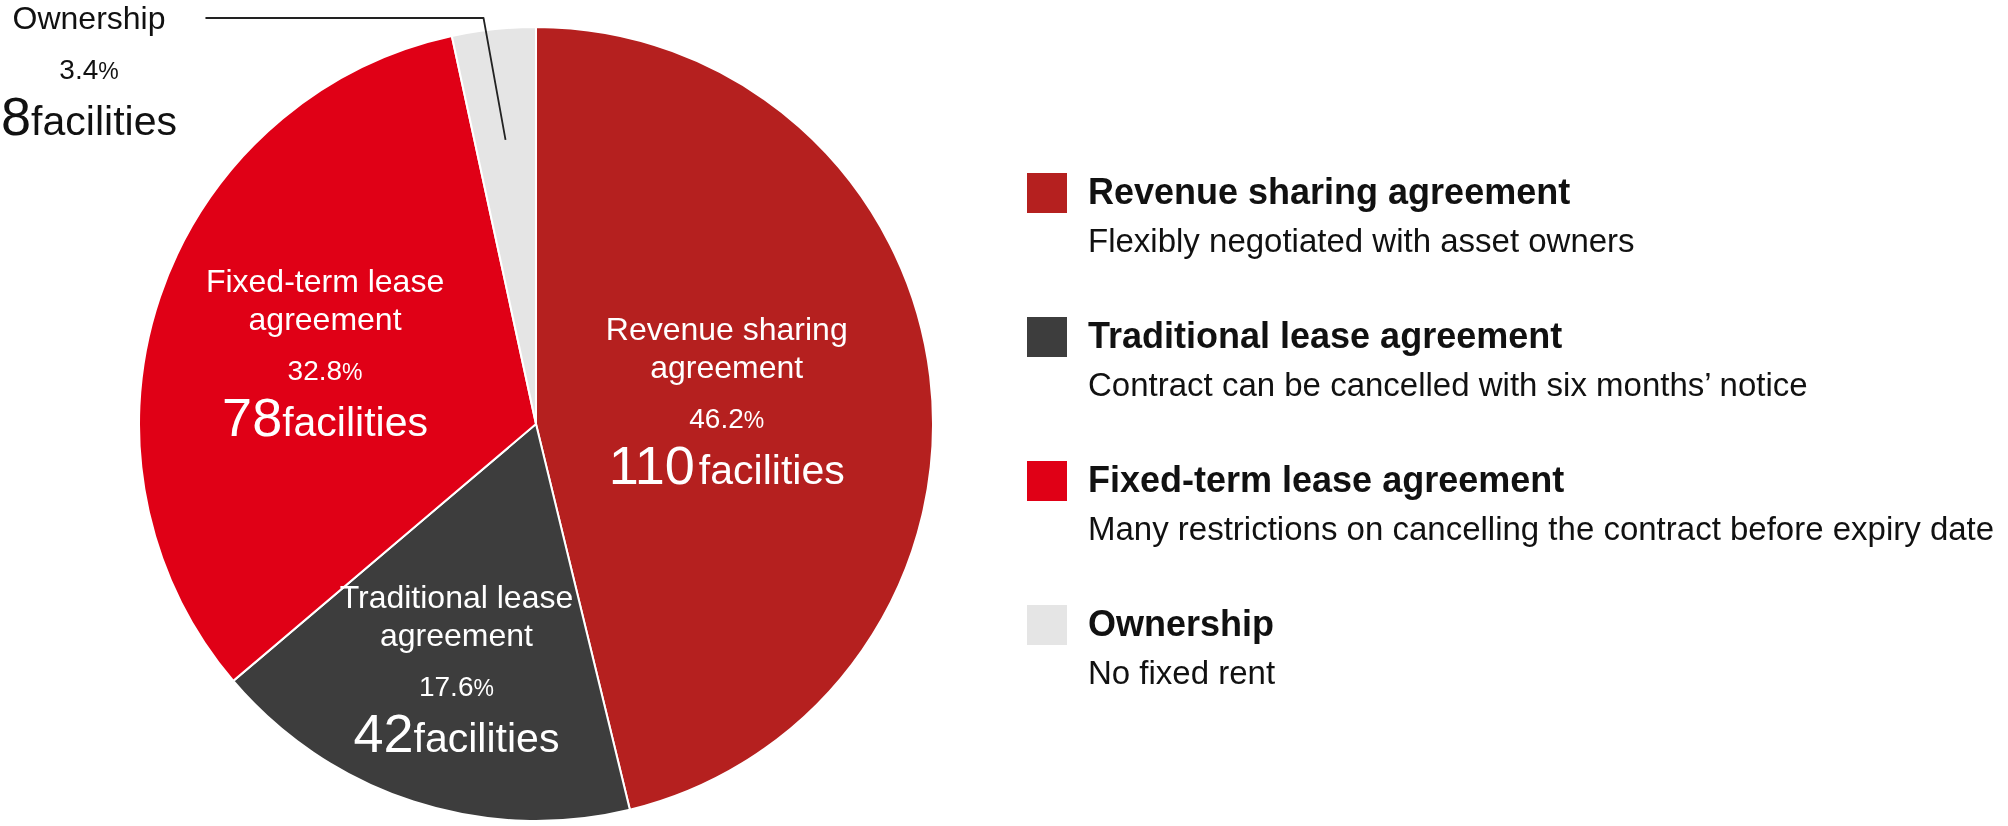 The width and height of the screenshot is (2008, 826). I want to click on legend-label: Traditional lease agreement, so click(1325, 335).